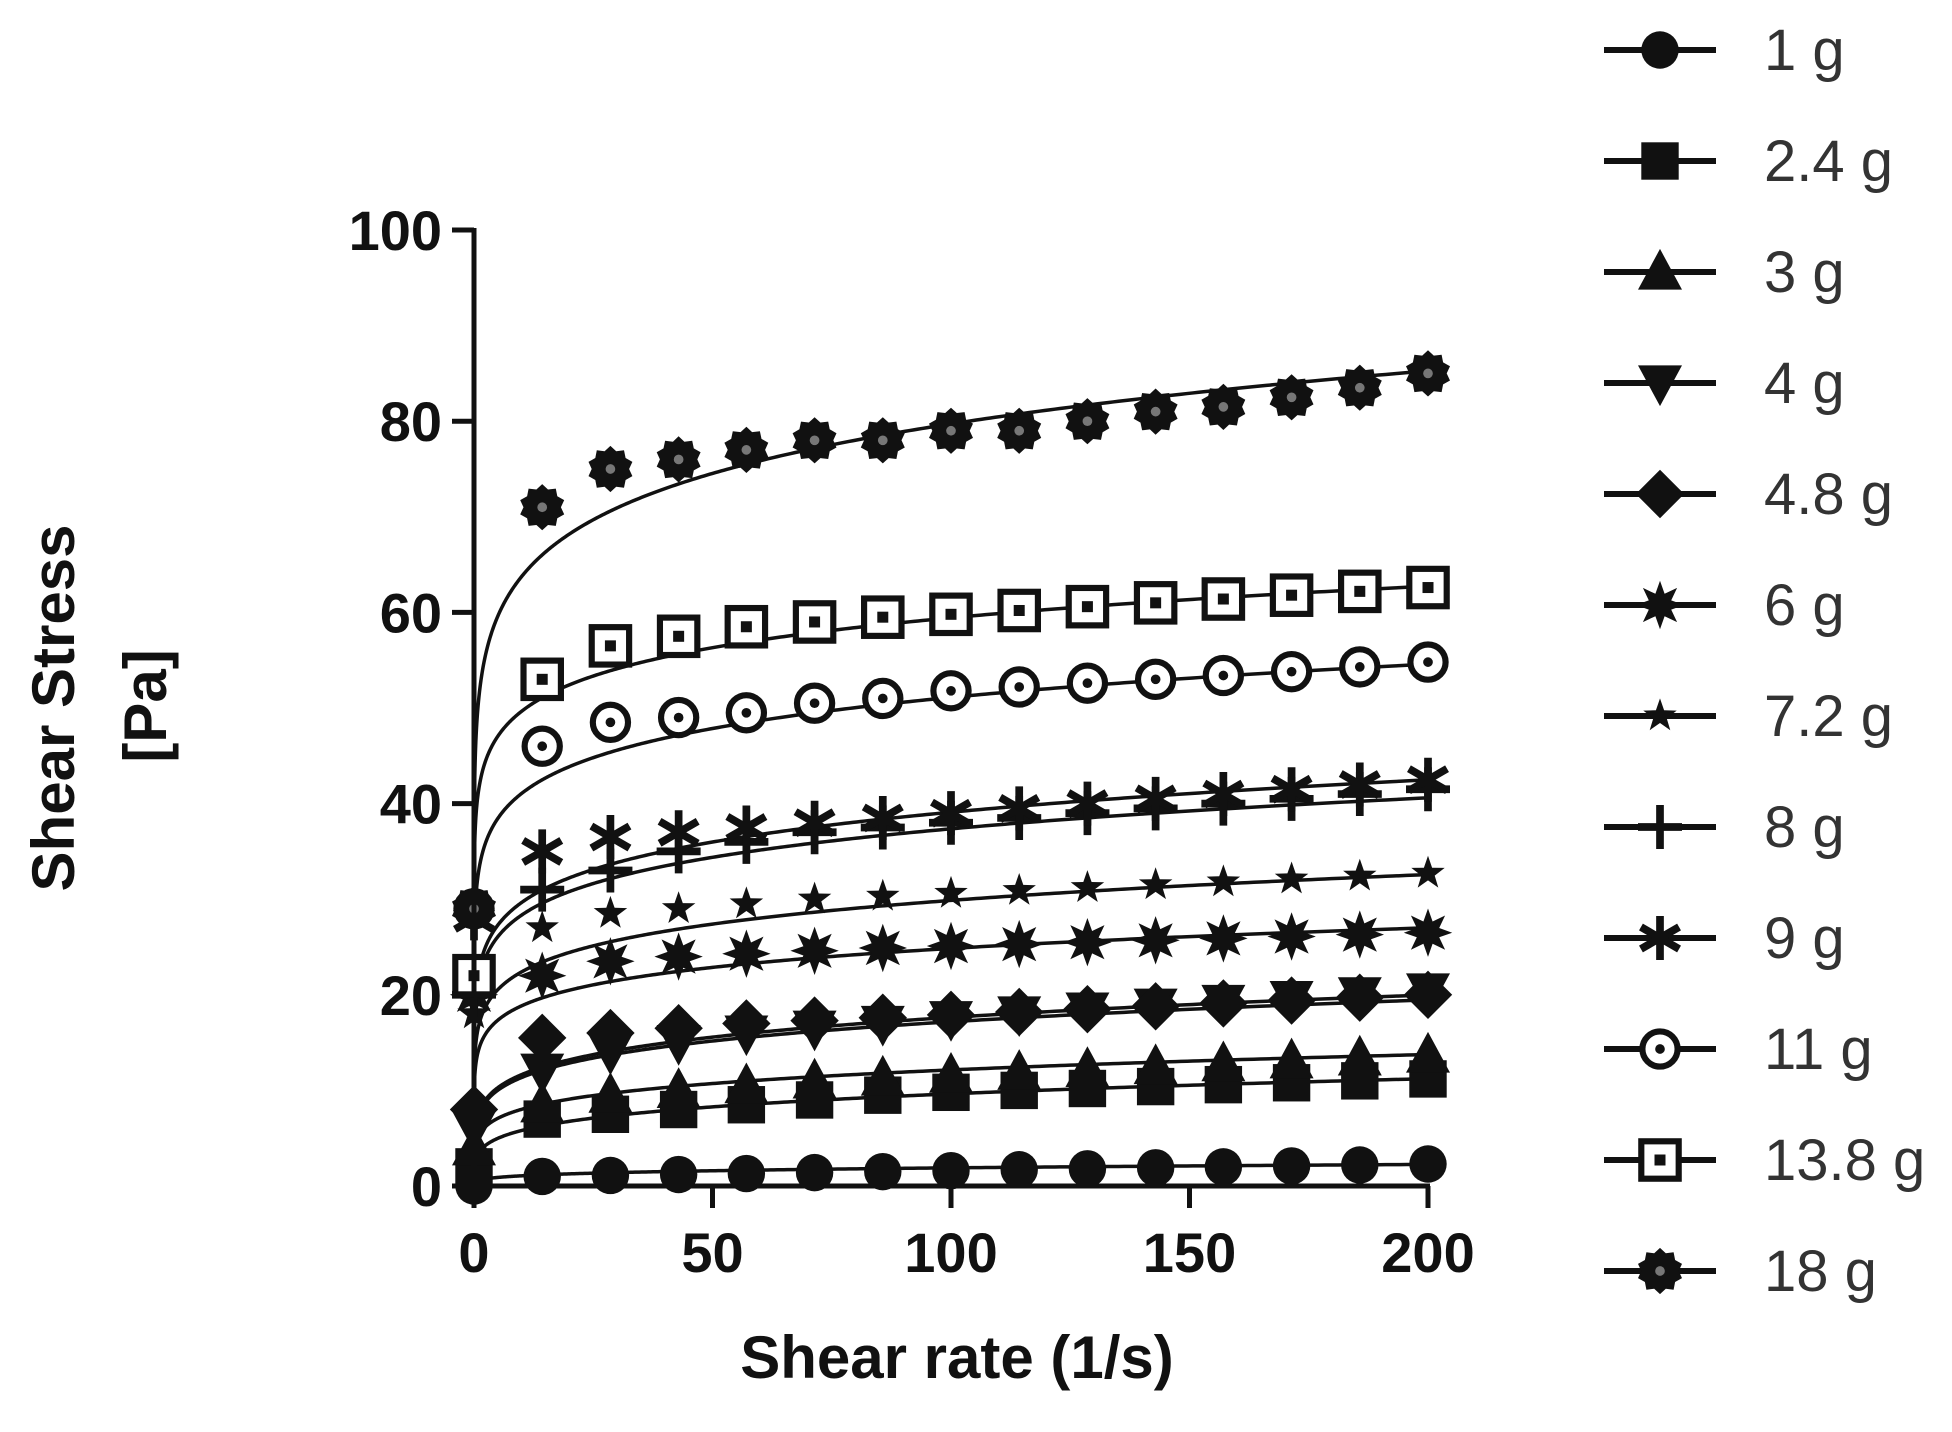 The width and height of the screenshot is (1952, 1432). I want to click on legend-label: 4.8 g, so click(1828, 494).